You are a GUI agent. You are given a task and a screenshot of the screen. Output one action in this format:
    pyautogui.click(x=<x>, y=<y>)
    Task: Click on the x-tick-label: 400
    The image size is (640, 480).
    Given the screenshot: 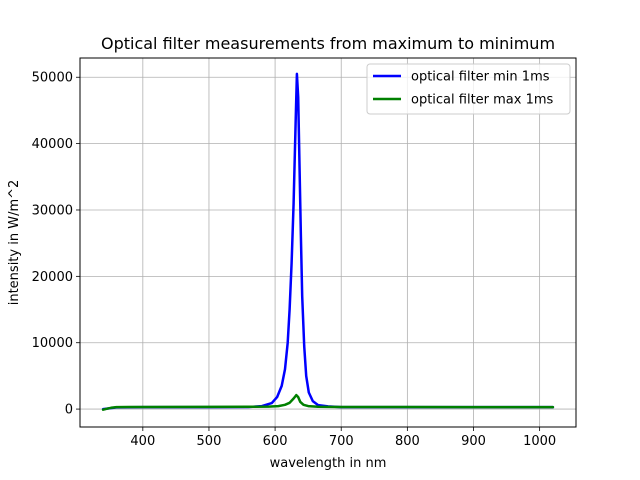 What is the action you would take?
    pyautogui.click(x=142, y=441)
    